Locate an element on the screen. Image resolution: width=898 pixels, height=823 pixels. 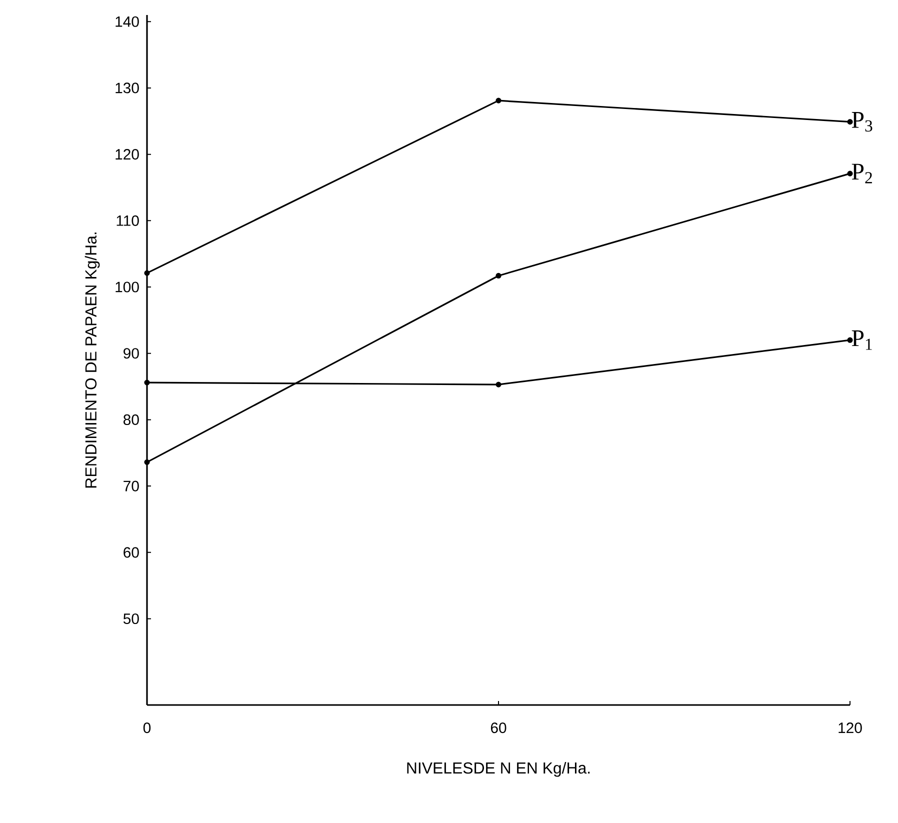
y-tick-label: 120 is located at coordinates (127, 154).